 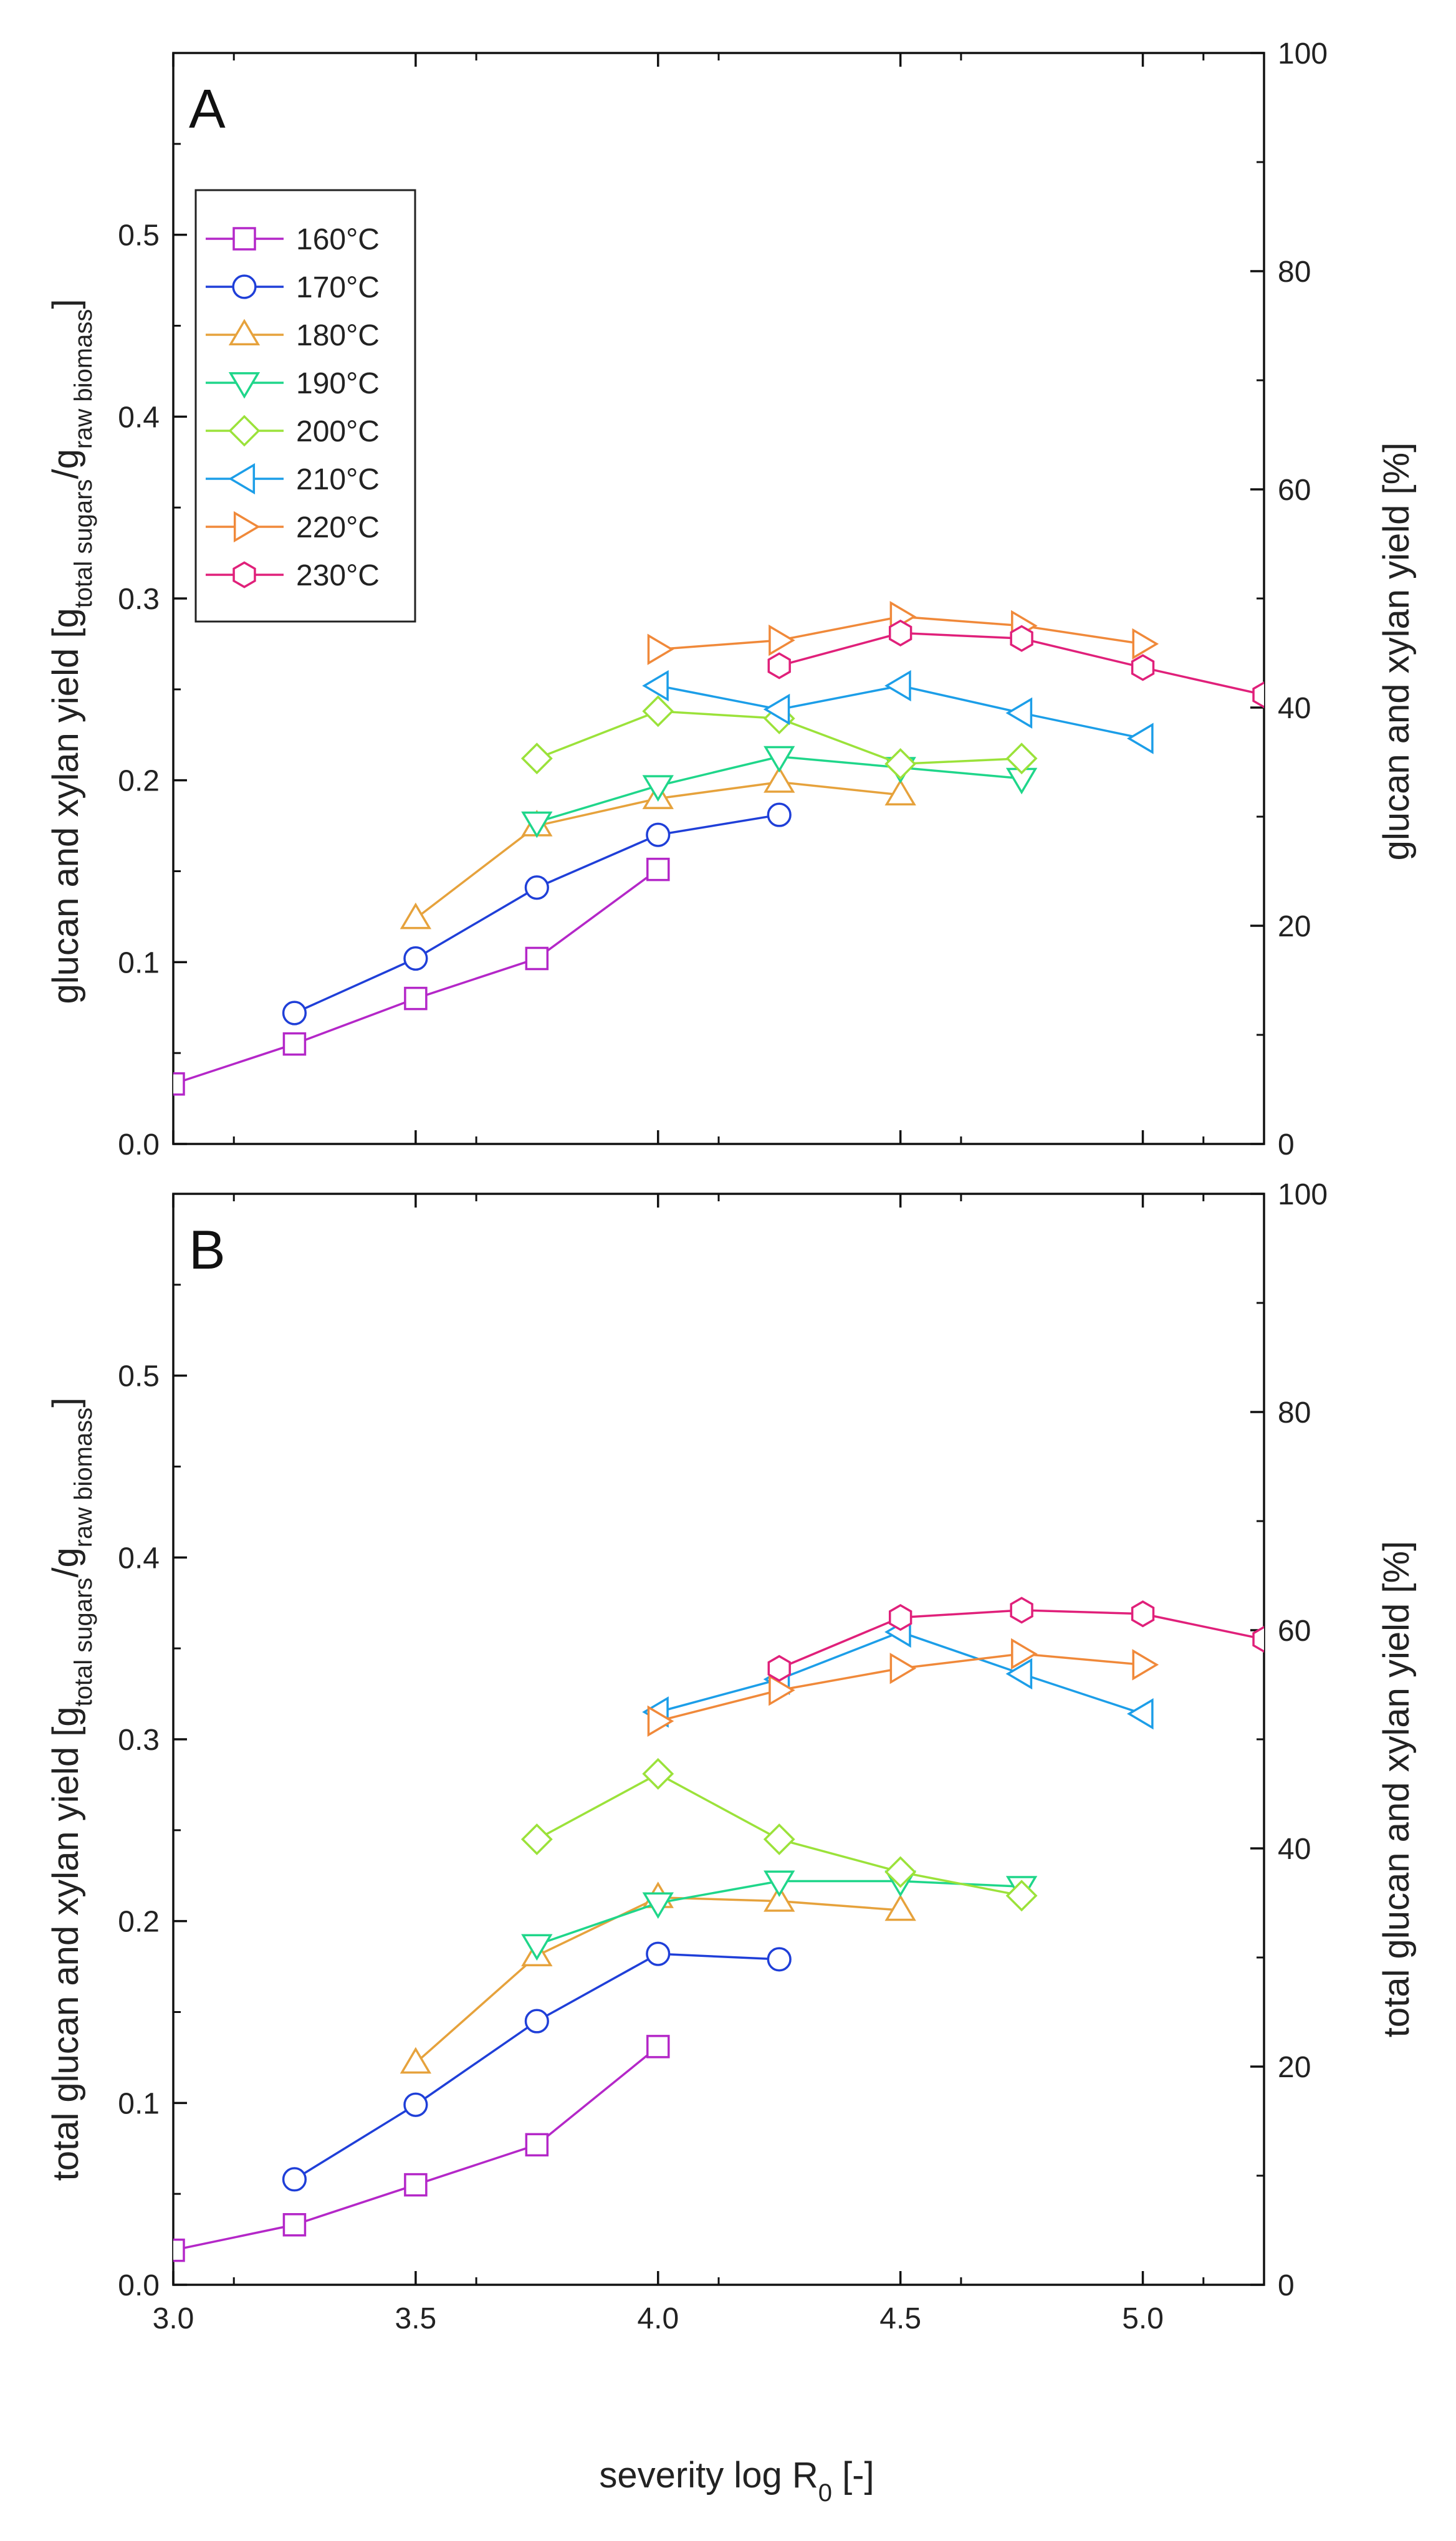 What do you see at coordinates (737, 2481) in the screenshot?
I see `x-axis-label: severity log R0 [-]` at bounding box center [737, 2481].